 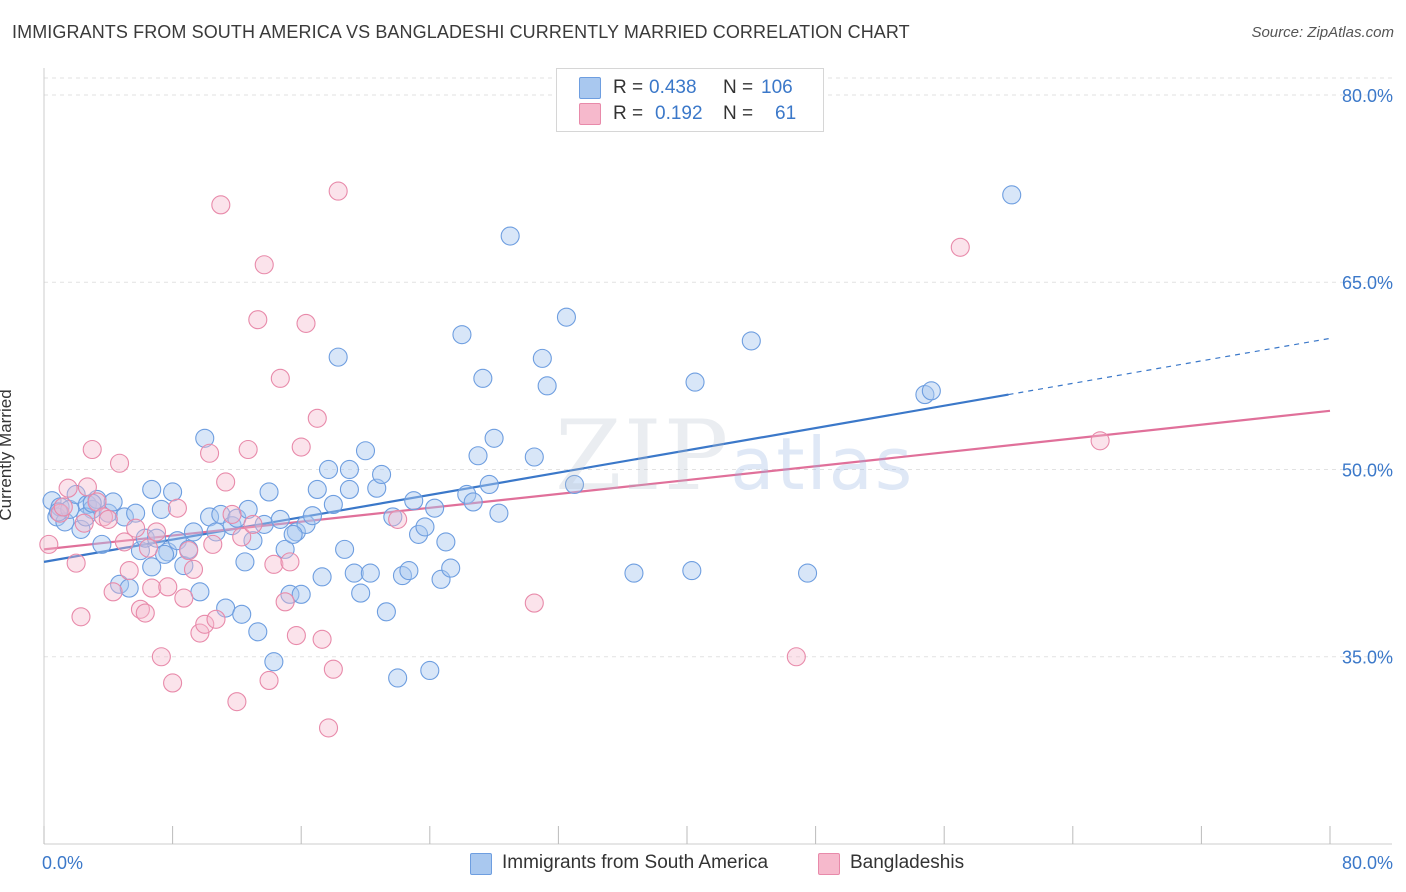 What do you see at coordinates (526, 478) in the screenshot?
I see `trend-line-south-america` at bounding box center [526, 478].